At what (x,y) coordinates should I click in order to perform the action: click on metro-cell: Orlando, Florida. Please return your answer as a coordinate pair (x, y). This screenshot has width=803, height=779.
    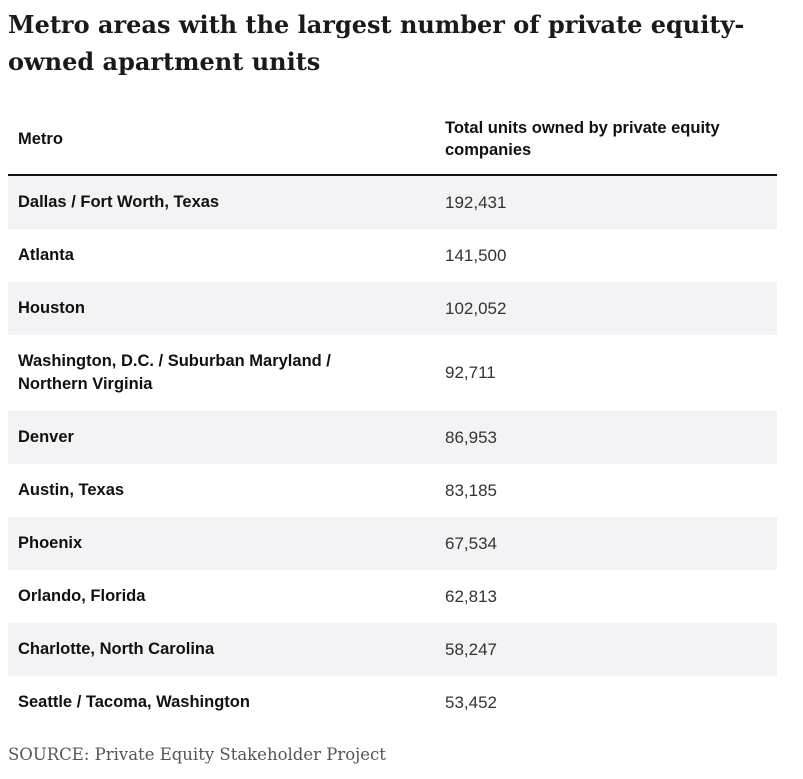
    Looking at the image, I should click on (82, 596).